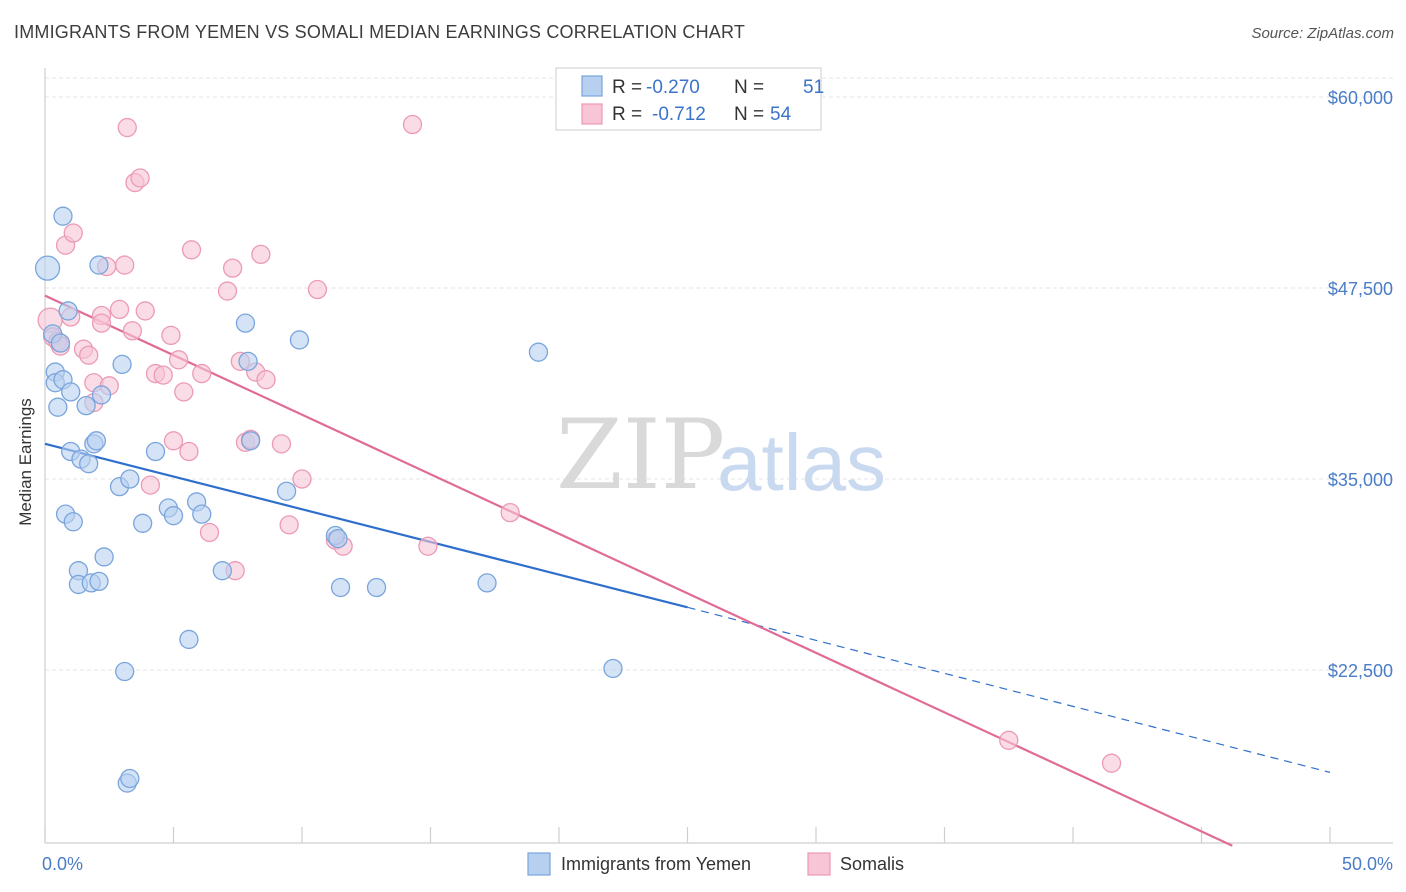 The height and width of the screenshot is (892, 1406). I want to click on legend-n-label-yemen: N =, so click(749, 87).